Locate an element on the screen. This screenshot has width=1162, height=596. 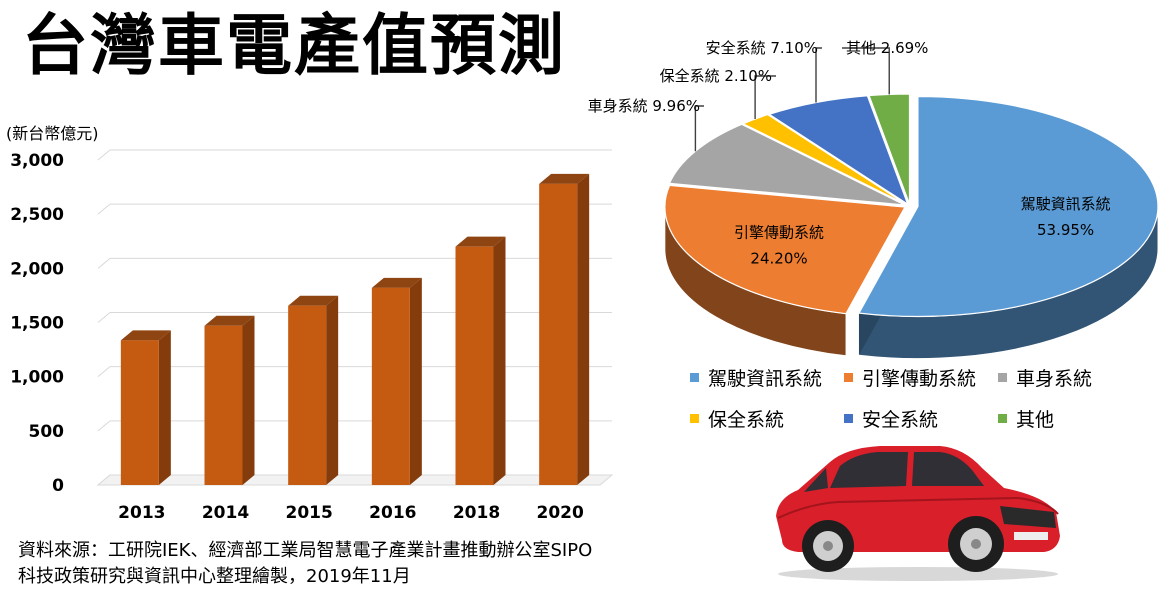
pie-slice-保全系統 is located at coordinates (824, 159).